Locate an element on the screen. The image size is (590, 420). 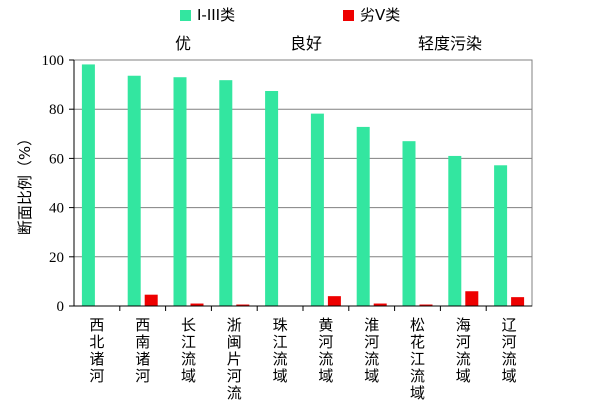
y-tick-label: 0 is located at coordinates (61, 307).